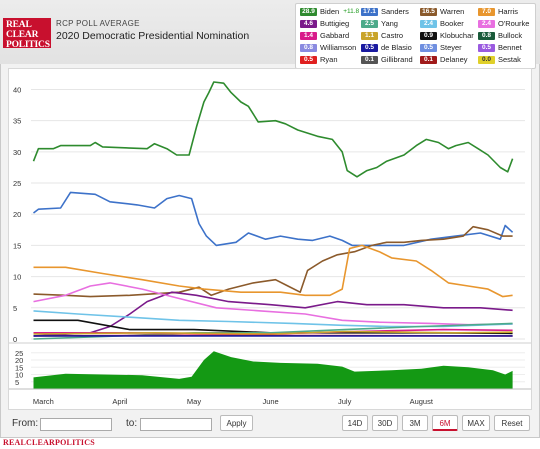 The image size is (540, 449). Describe the element at coordinates (445, 423) in the screenshot. I see `range-button-6m: 6M` at that location.